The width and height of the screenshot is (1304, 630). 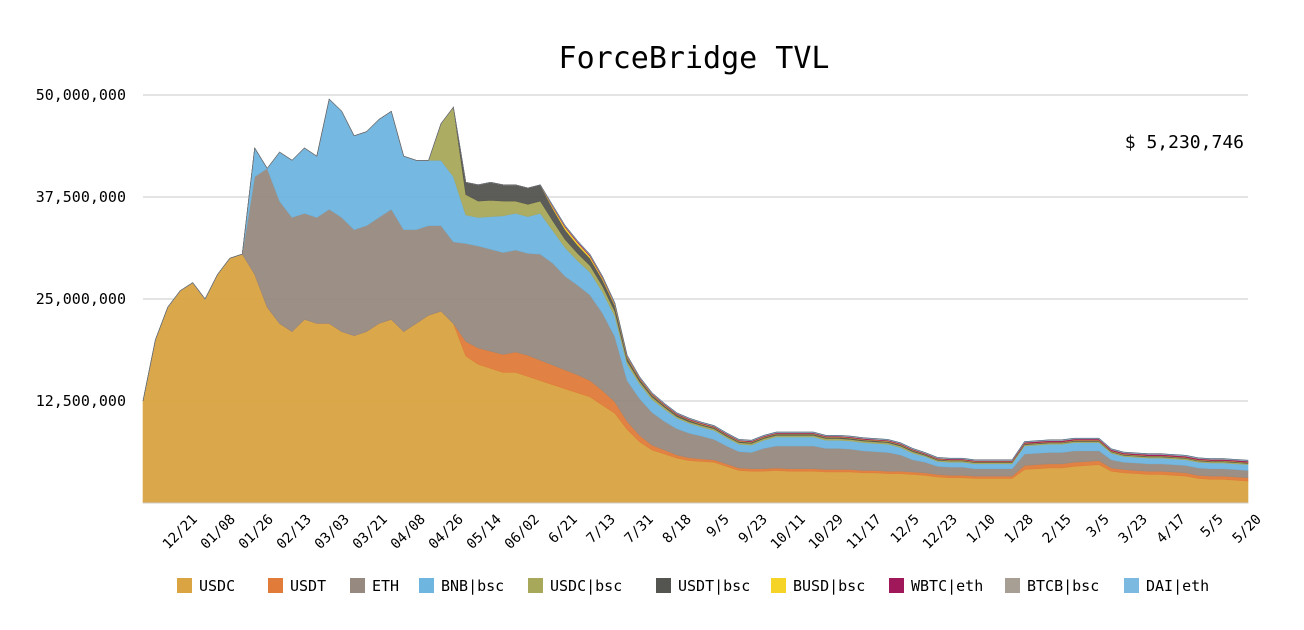 What do you see at coordinates (981, 529) in the screenshot?
I see `x-tick-label: 1/10` at bounding box center [981, 529].